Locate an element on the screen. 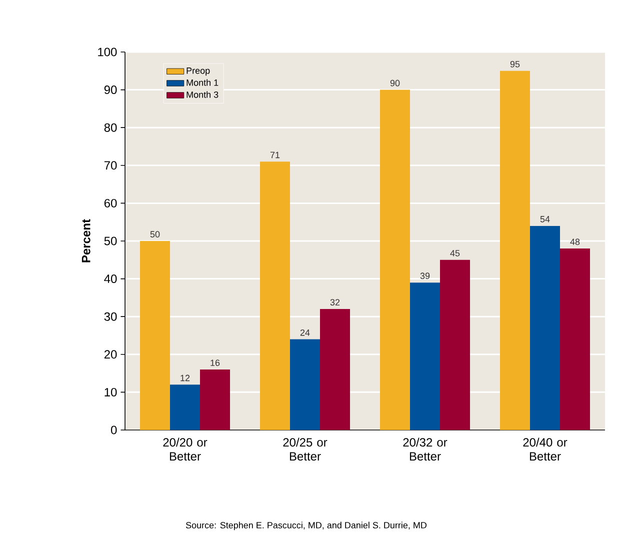 Image resolution: width=632 pixels, height=540 pixels. data-label: 32 is located at coordinates (335, 302).